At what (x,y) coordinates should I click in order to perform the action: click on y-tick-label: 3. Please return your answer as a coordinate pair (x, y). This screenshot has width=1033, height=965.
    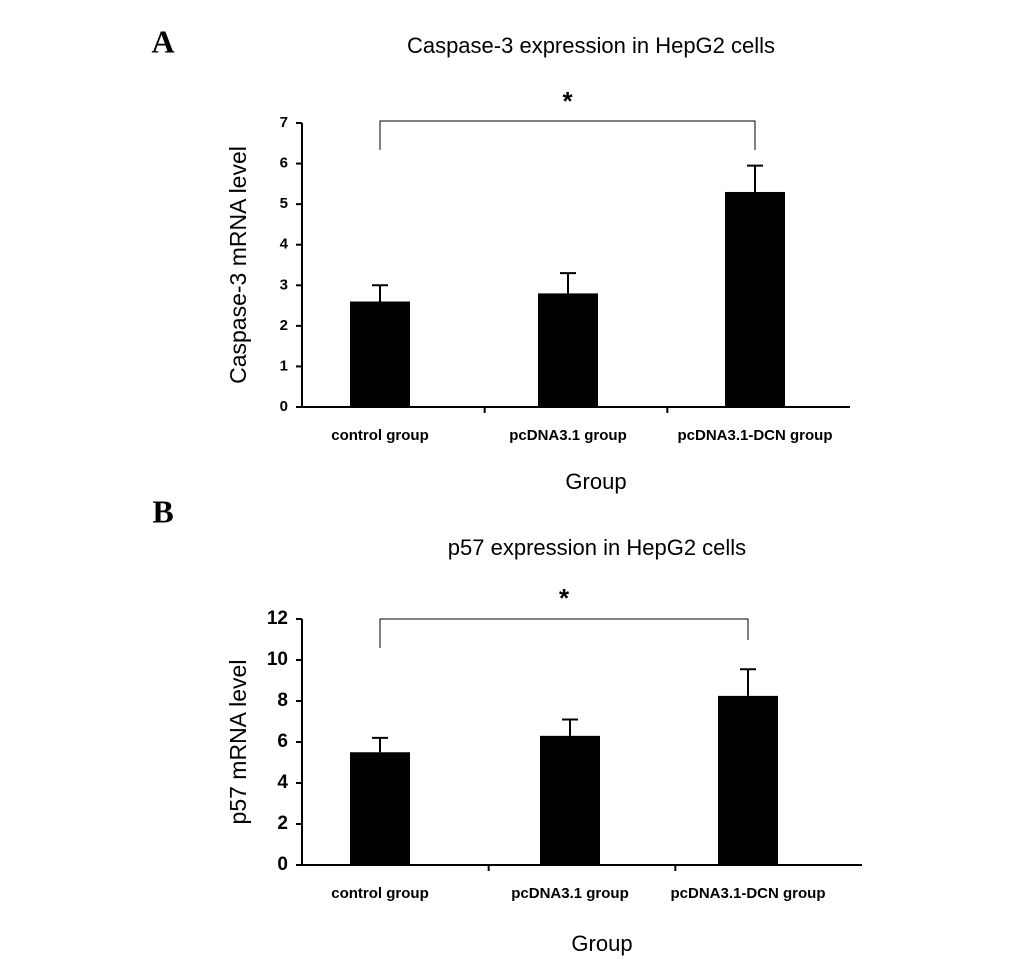
    Looking at the image, I should click on (284, 284).